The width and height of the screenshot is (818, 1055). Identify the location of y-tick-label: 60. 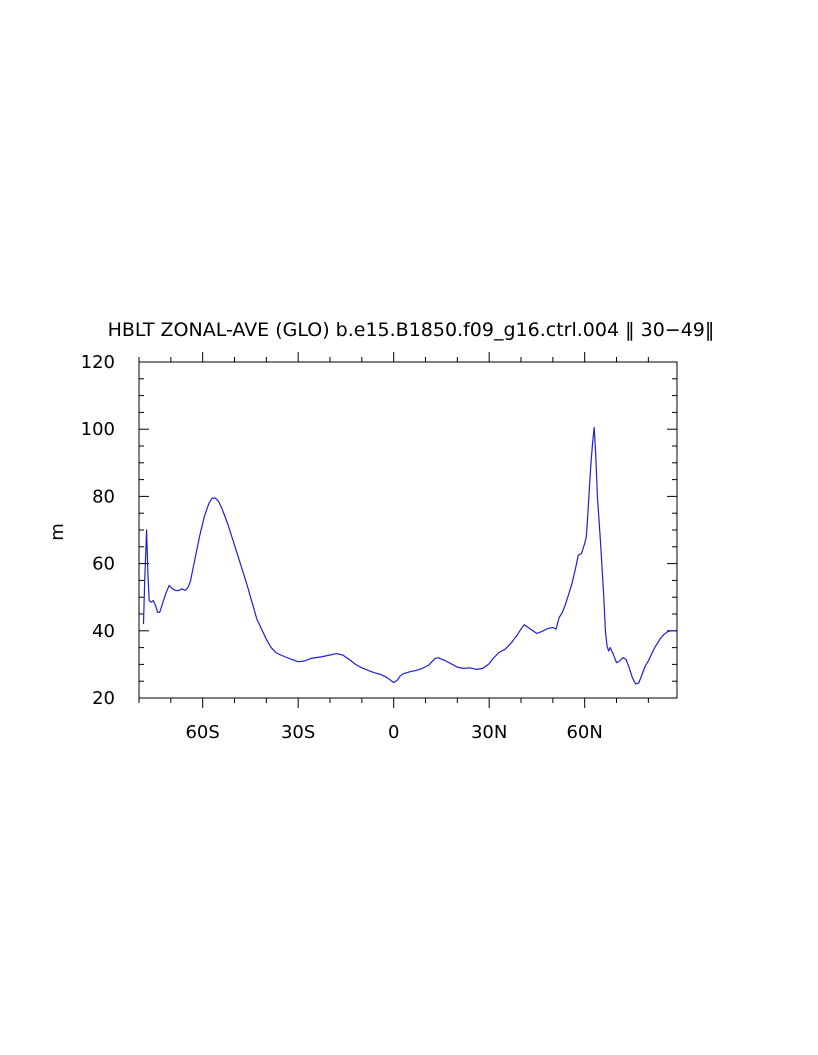
(103, 564).